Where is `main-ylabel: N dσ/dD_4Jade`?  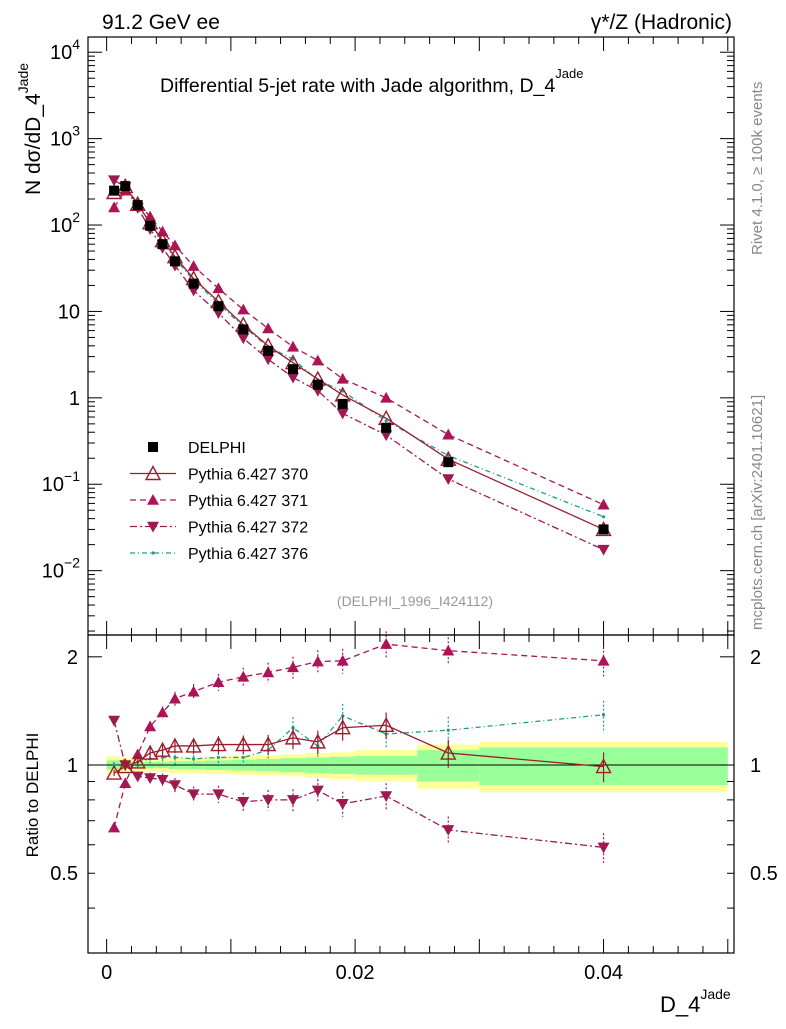
main-ylabel: N dσ/dD_4Jade is located at coordinates (30, 129).